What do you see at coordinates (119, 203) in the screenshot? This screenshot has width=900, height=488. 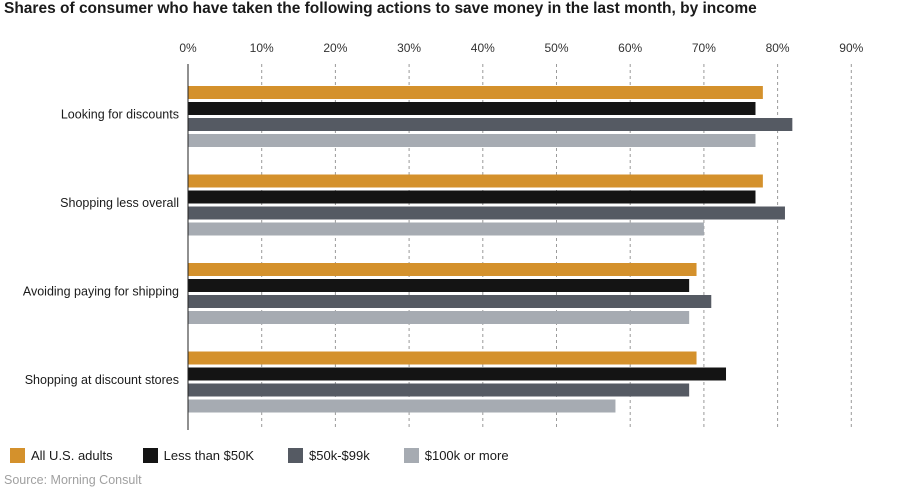 I see `category-label: Shopping less overall` at bounding box center [119, 203].